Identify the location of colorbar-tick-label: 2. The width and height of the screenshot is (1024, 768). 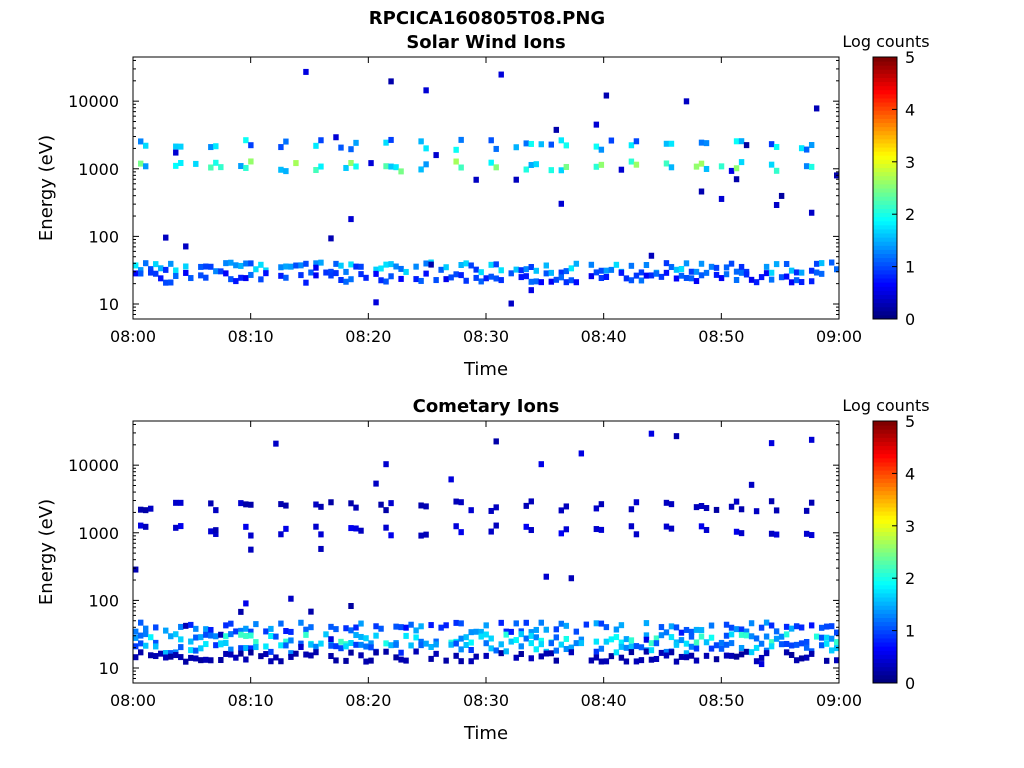
(910, 578).